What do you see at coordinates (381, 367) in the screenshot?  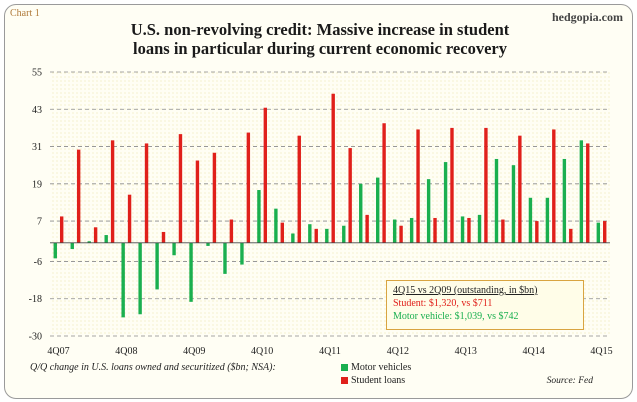 I see `legend-label-motor: Motor vehicles` at bounding box center [381, 367].